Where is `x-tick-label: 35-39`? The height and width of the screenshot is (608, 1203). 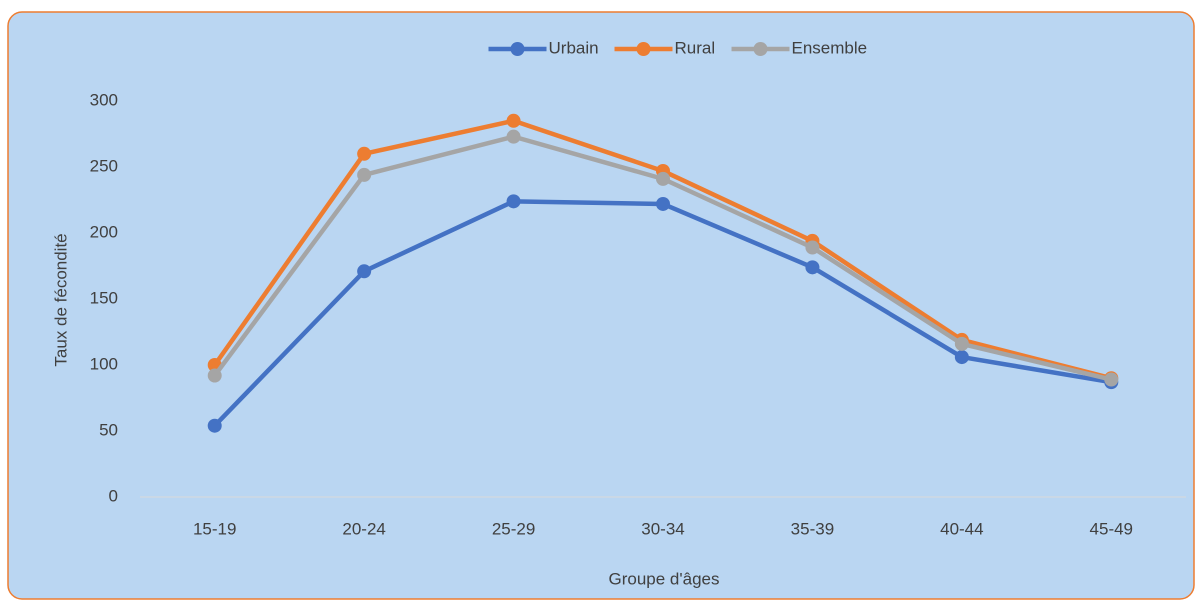 x-tick-label: 35-39 is located at coordinates (812, 528).